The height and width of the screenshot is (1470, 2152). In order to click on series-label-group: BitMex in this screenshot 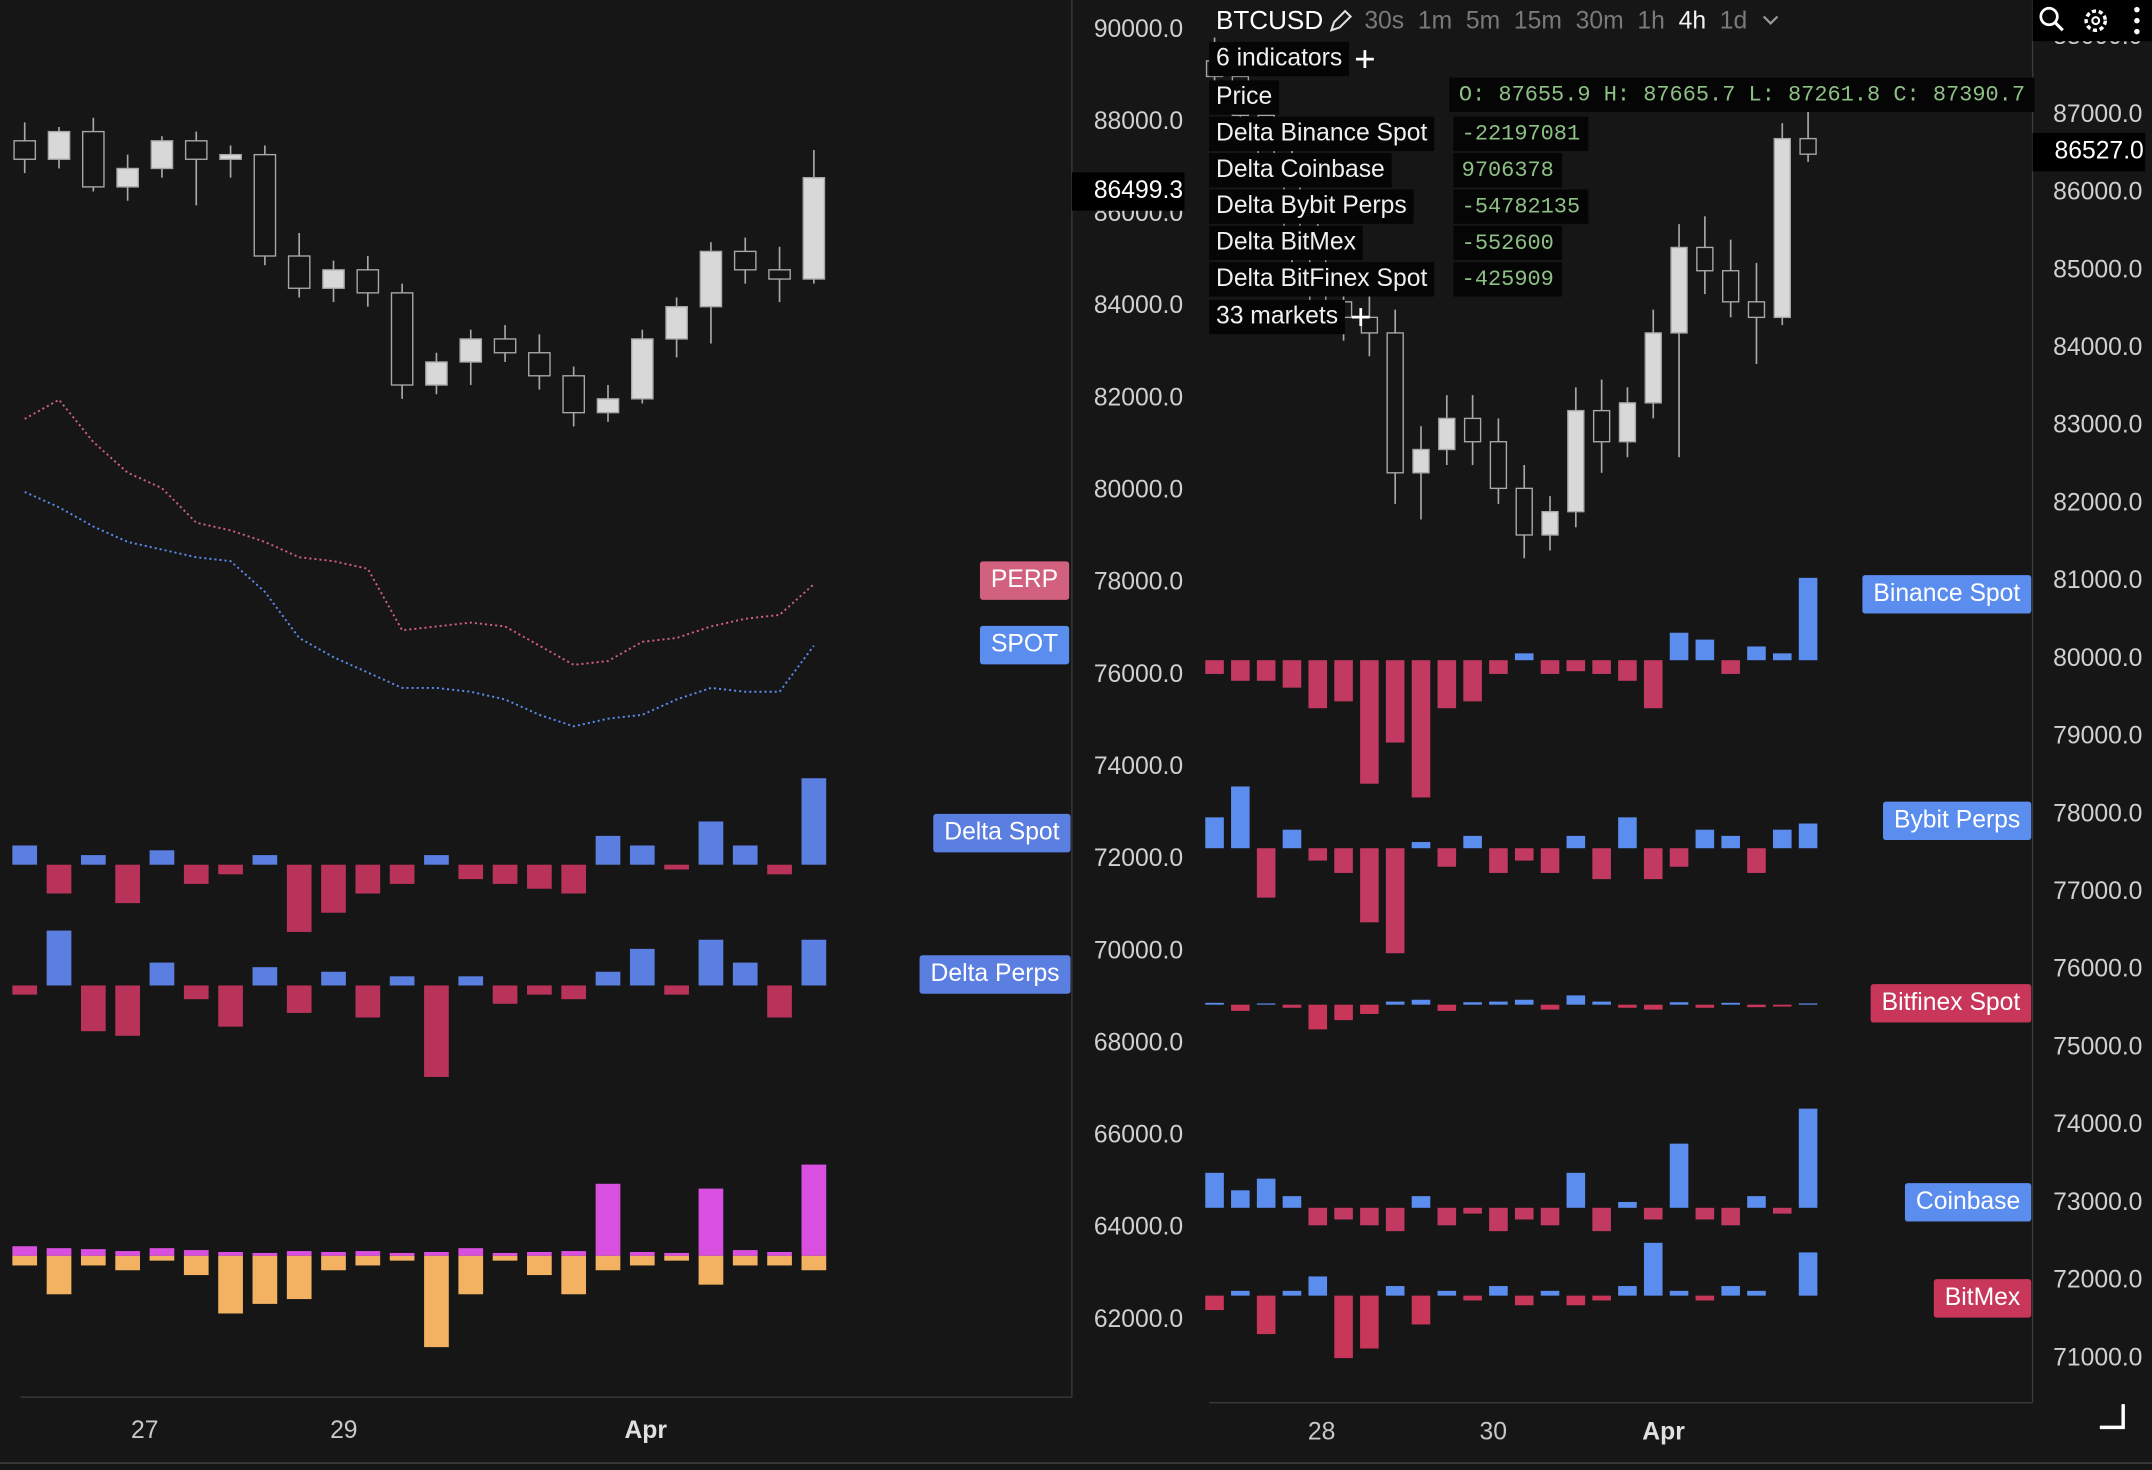, I will do `click(1982, 1298)`.